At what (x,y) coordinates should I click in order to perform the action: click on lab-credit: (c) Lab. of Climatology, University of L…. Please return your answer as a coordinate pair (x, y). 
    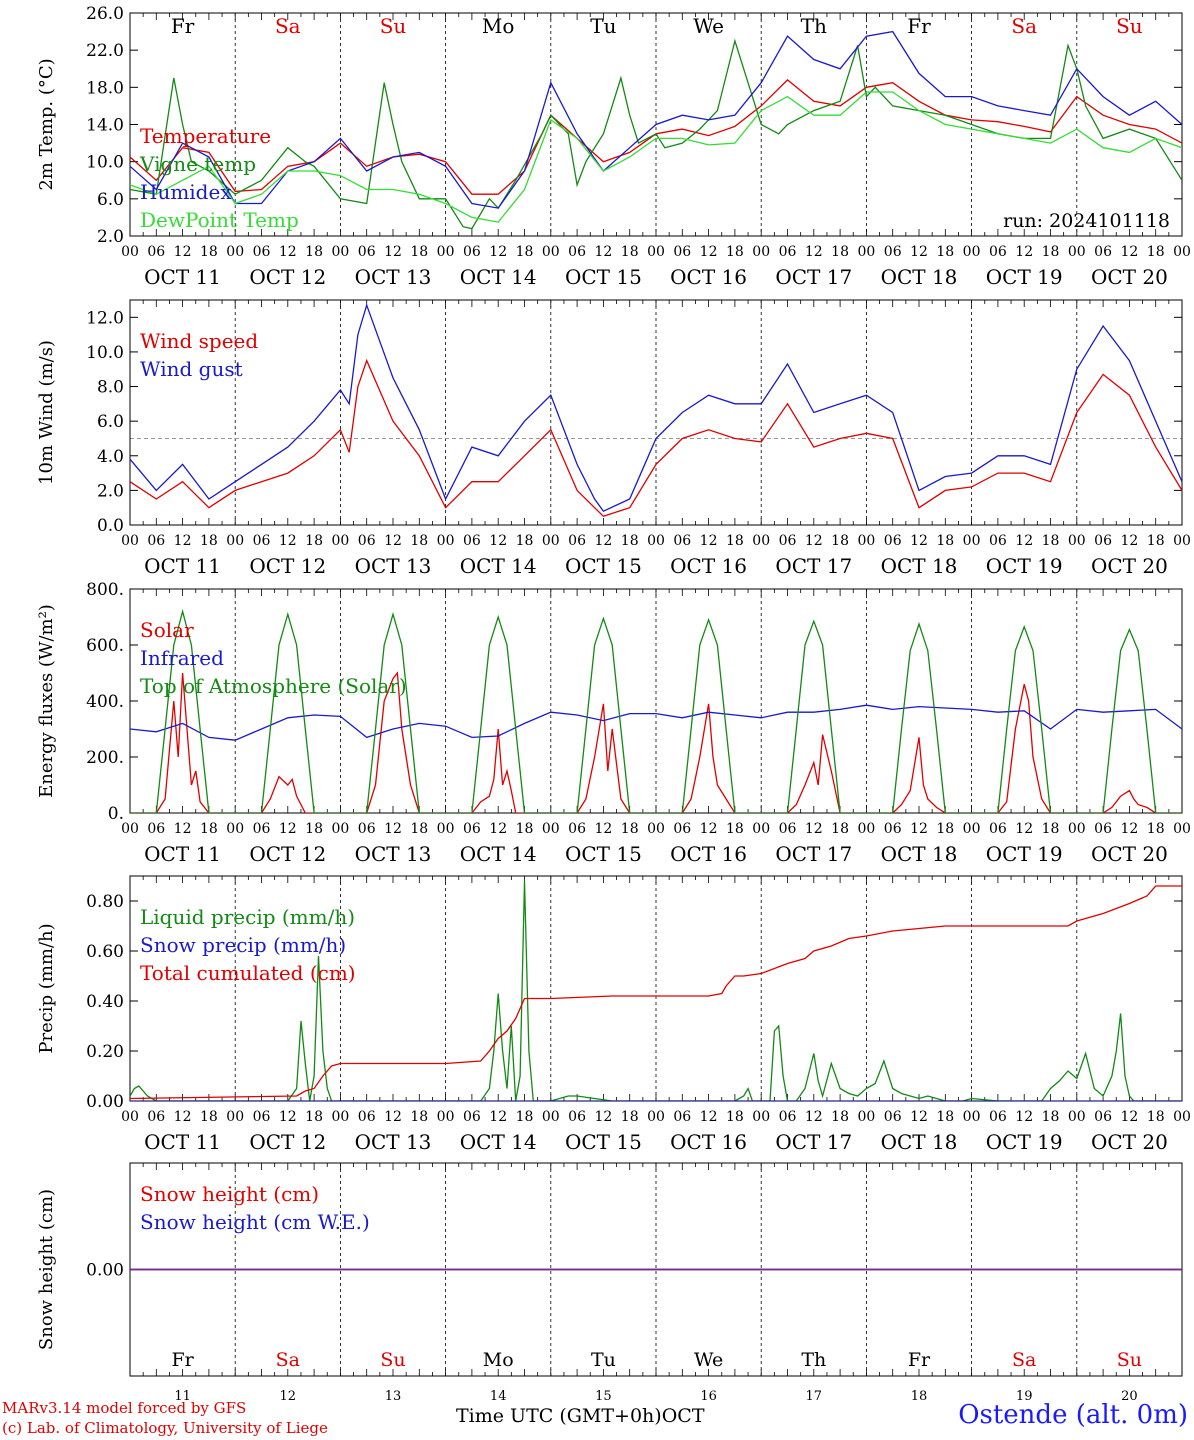
    Looking at the image, I should click on (165, 1428).